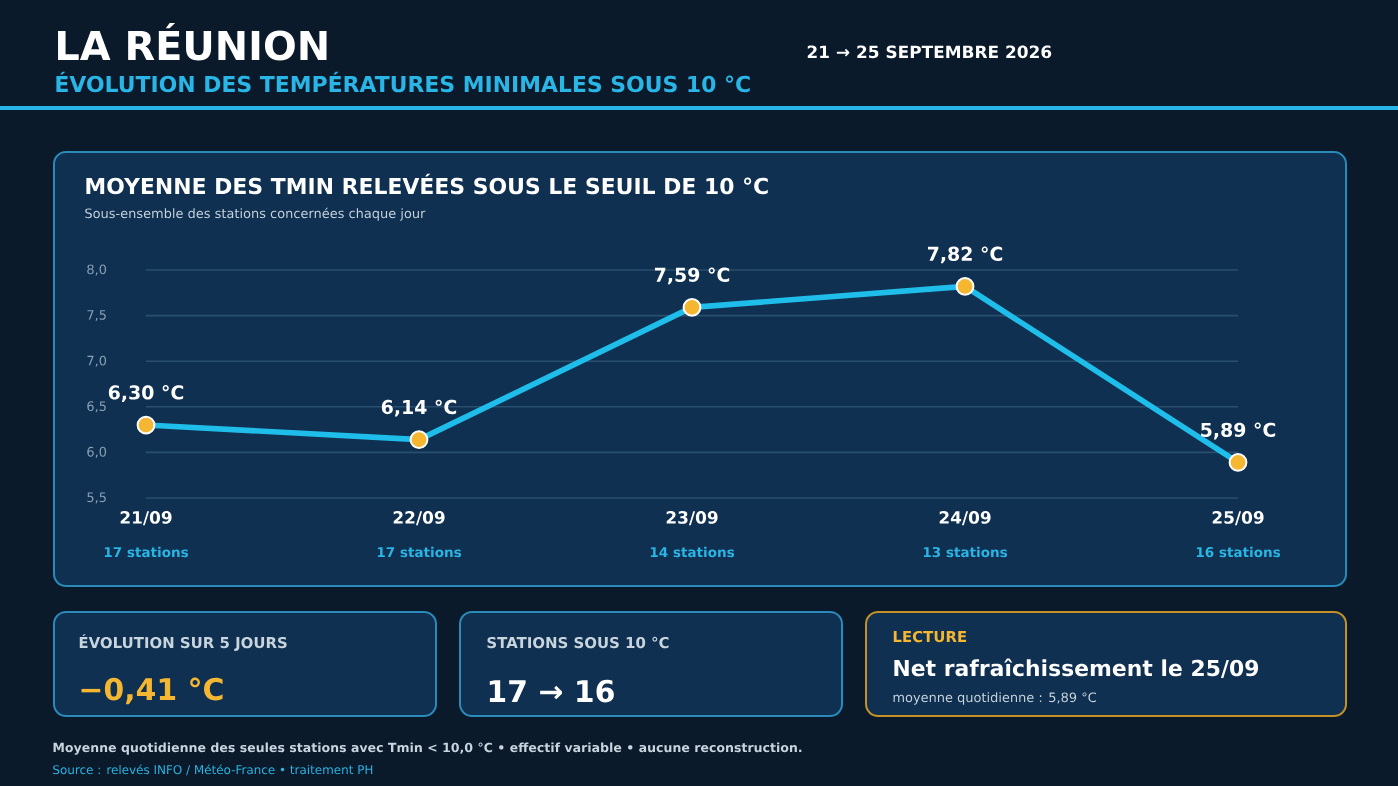 This screenshot has height=786, width=1398. Describe the element at coordinates (1238, 431) in the screenshot. I see `data-label: 5,89 °C` at that location.